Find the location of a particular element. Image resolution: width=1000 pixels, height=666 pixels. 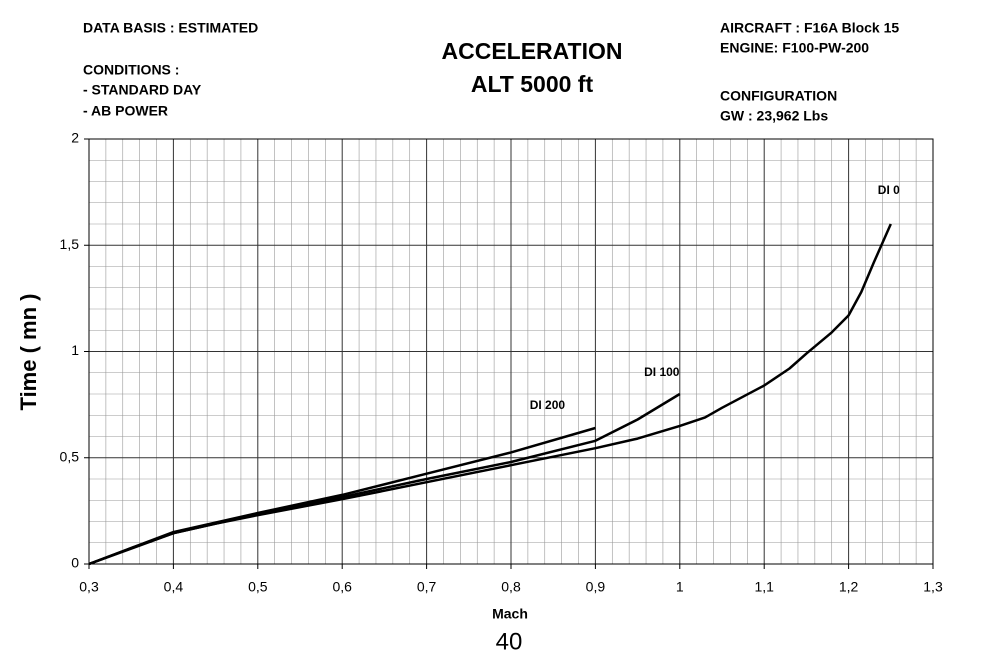

page-number: 40 is located at coordinates (509, 641).